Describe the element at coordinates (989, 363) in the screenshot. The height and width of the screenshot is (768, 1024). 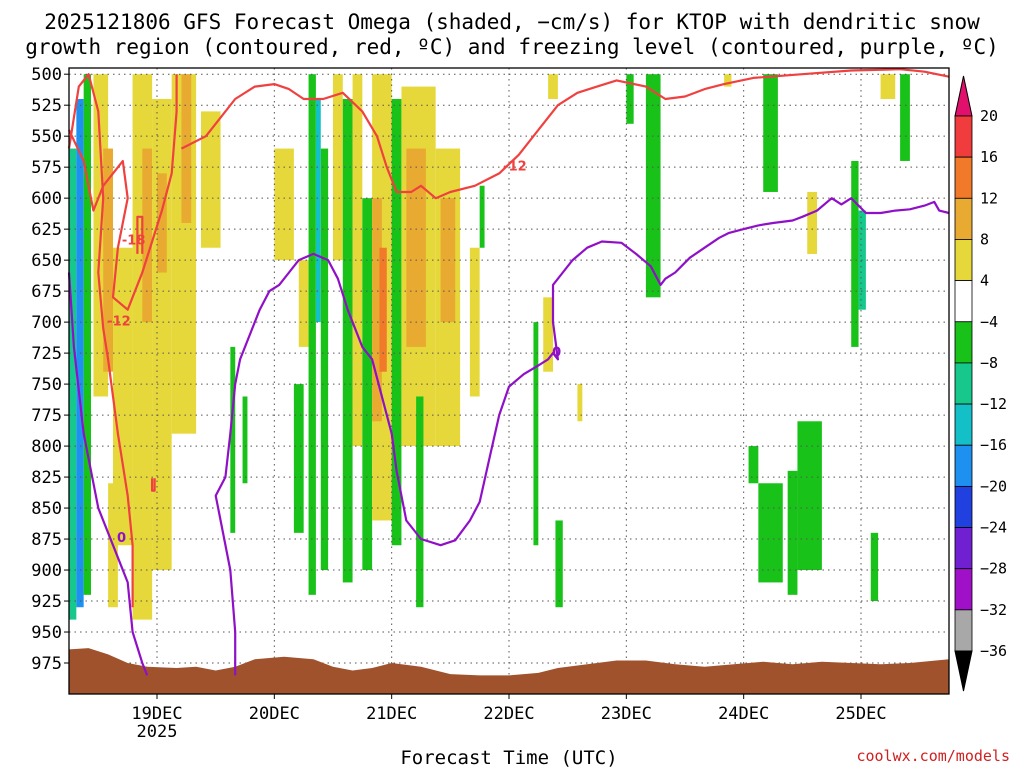
I see `colorbar-tick-label: −8` at that location.